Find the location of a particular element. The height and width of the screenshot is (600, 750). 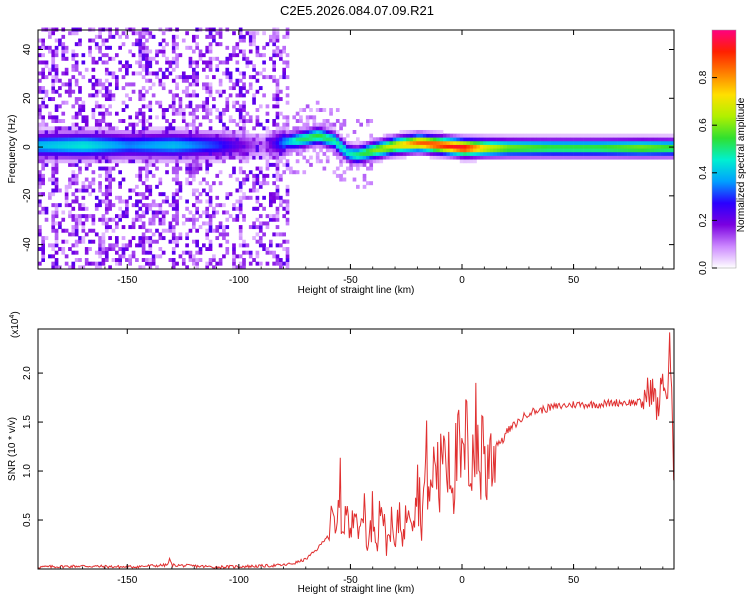

y-tick-label: 0.5 is located at coordinates (27, 520).